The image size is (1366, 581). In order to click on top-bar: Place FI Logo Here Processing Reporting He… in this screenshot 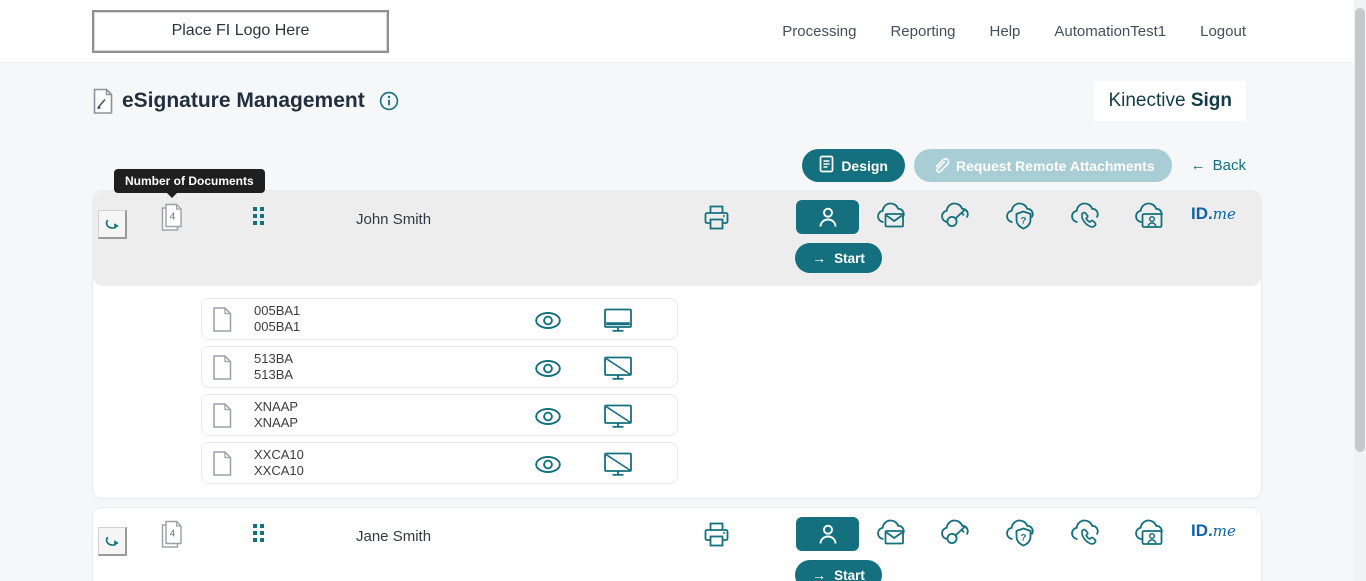, I will do `click(683, 31)`.